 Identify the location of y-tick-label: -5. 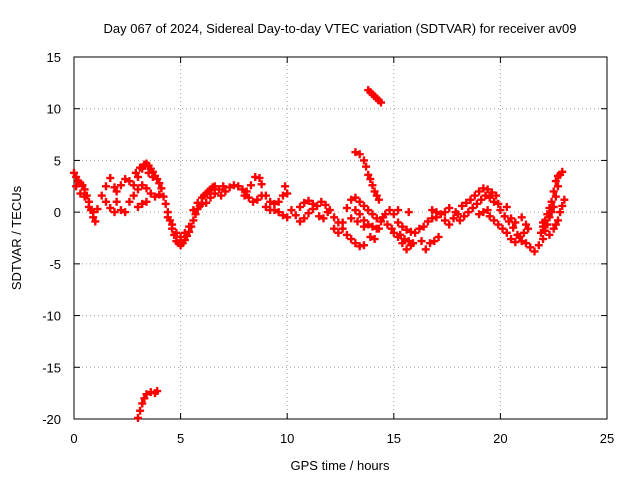
(55, 264).